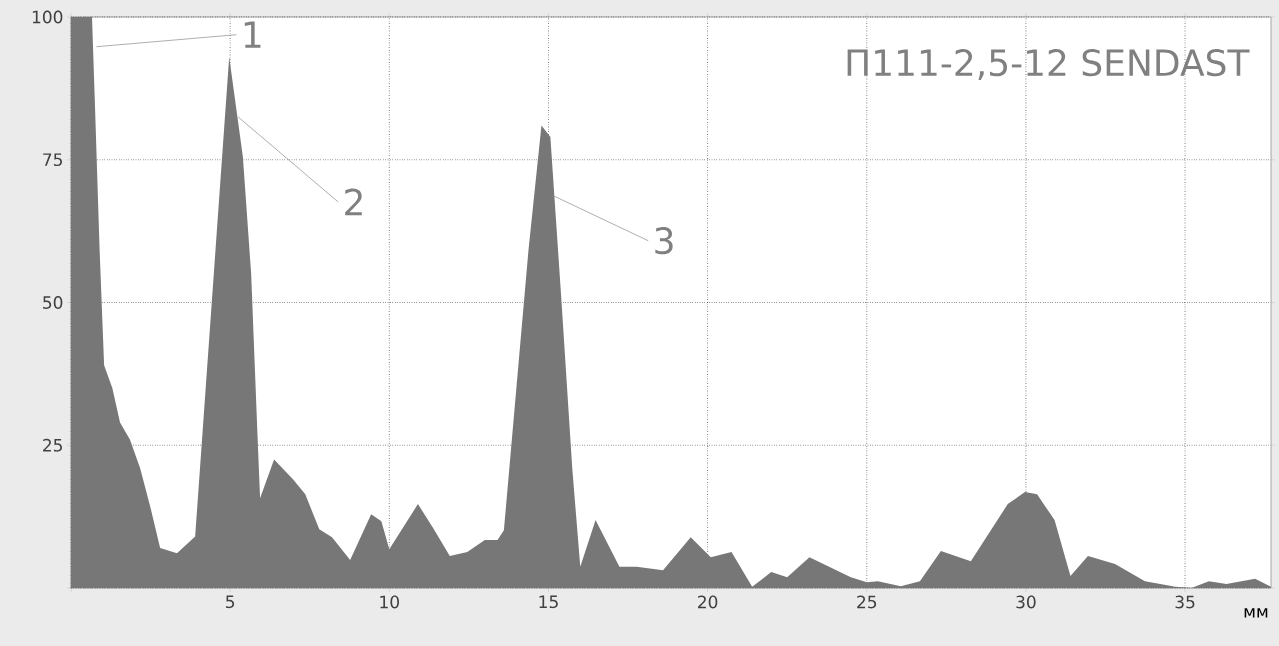  Describe the element at coordinates (1026, 602) in the screenshot. I see `x-tick-label: 30` at that location.